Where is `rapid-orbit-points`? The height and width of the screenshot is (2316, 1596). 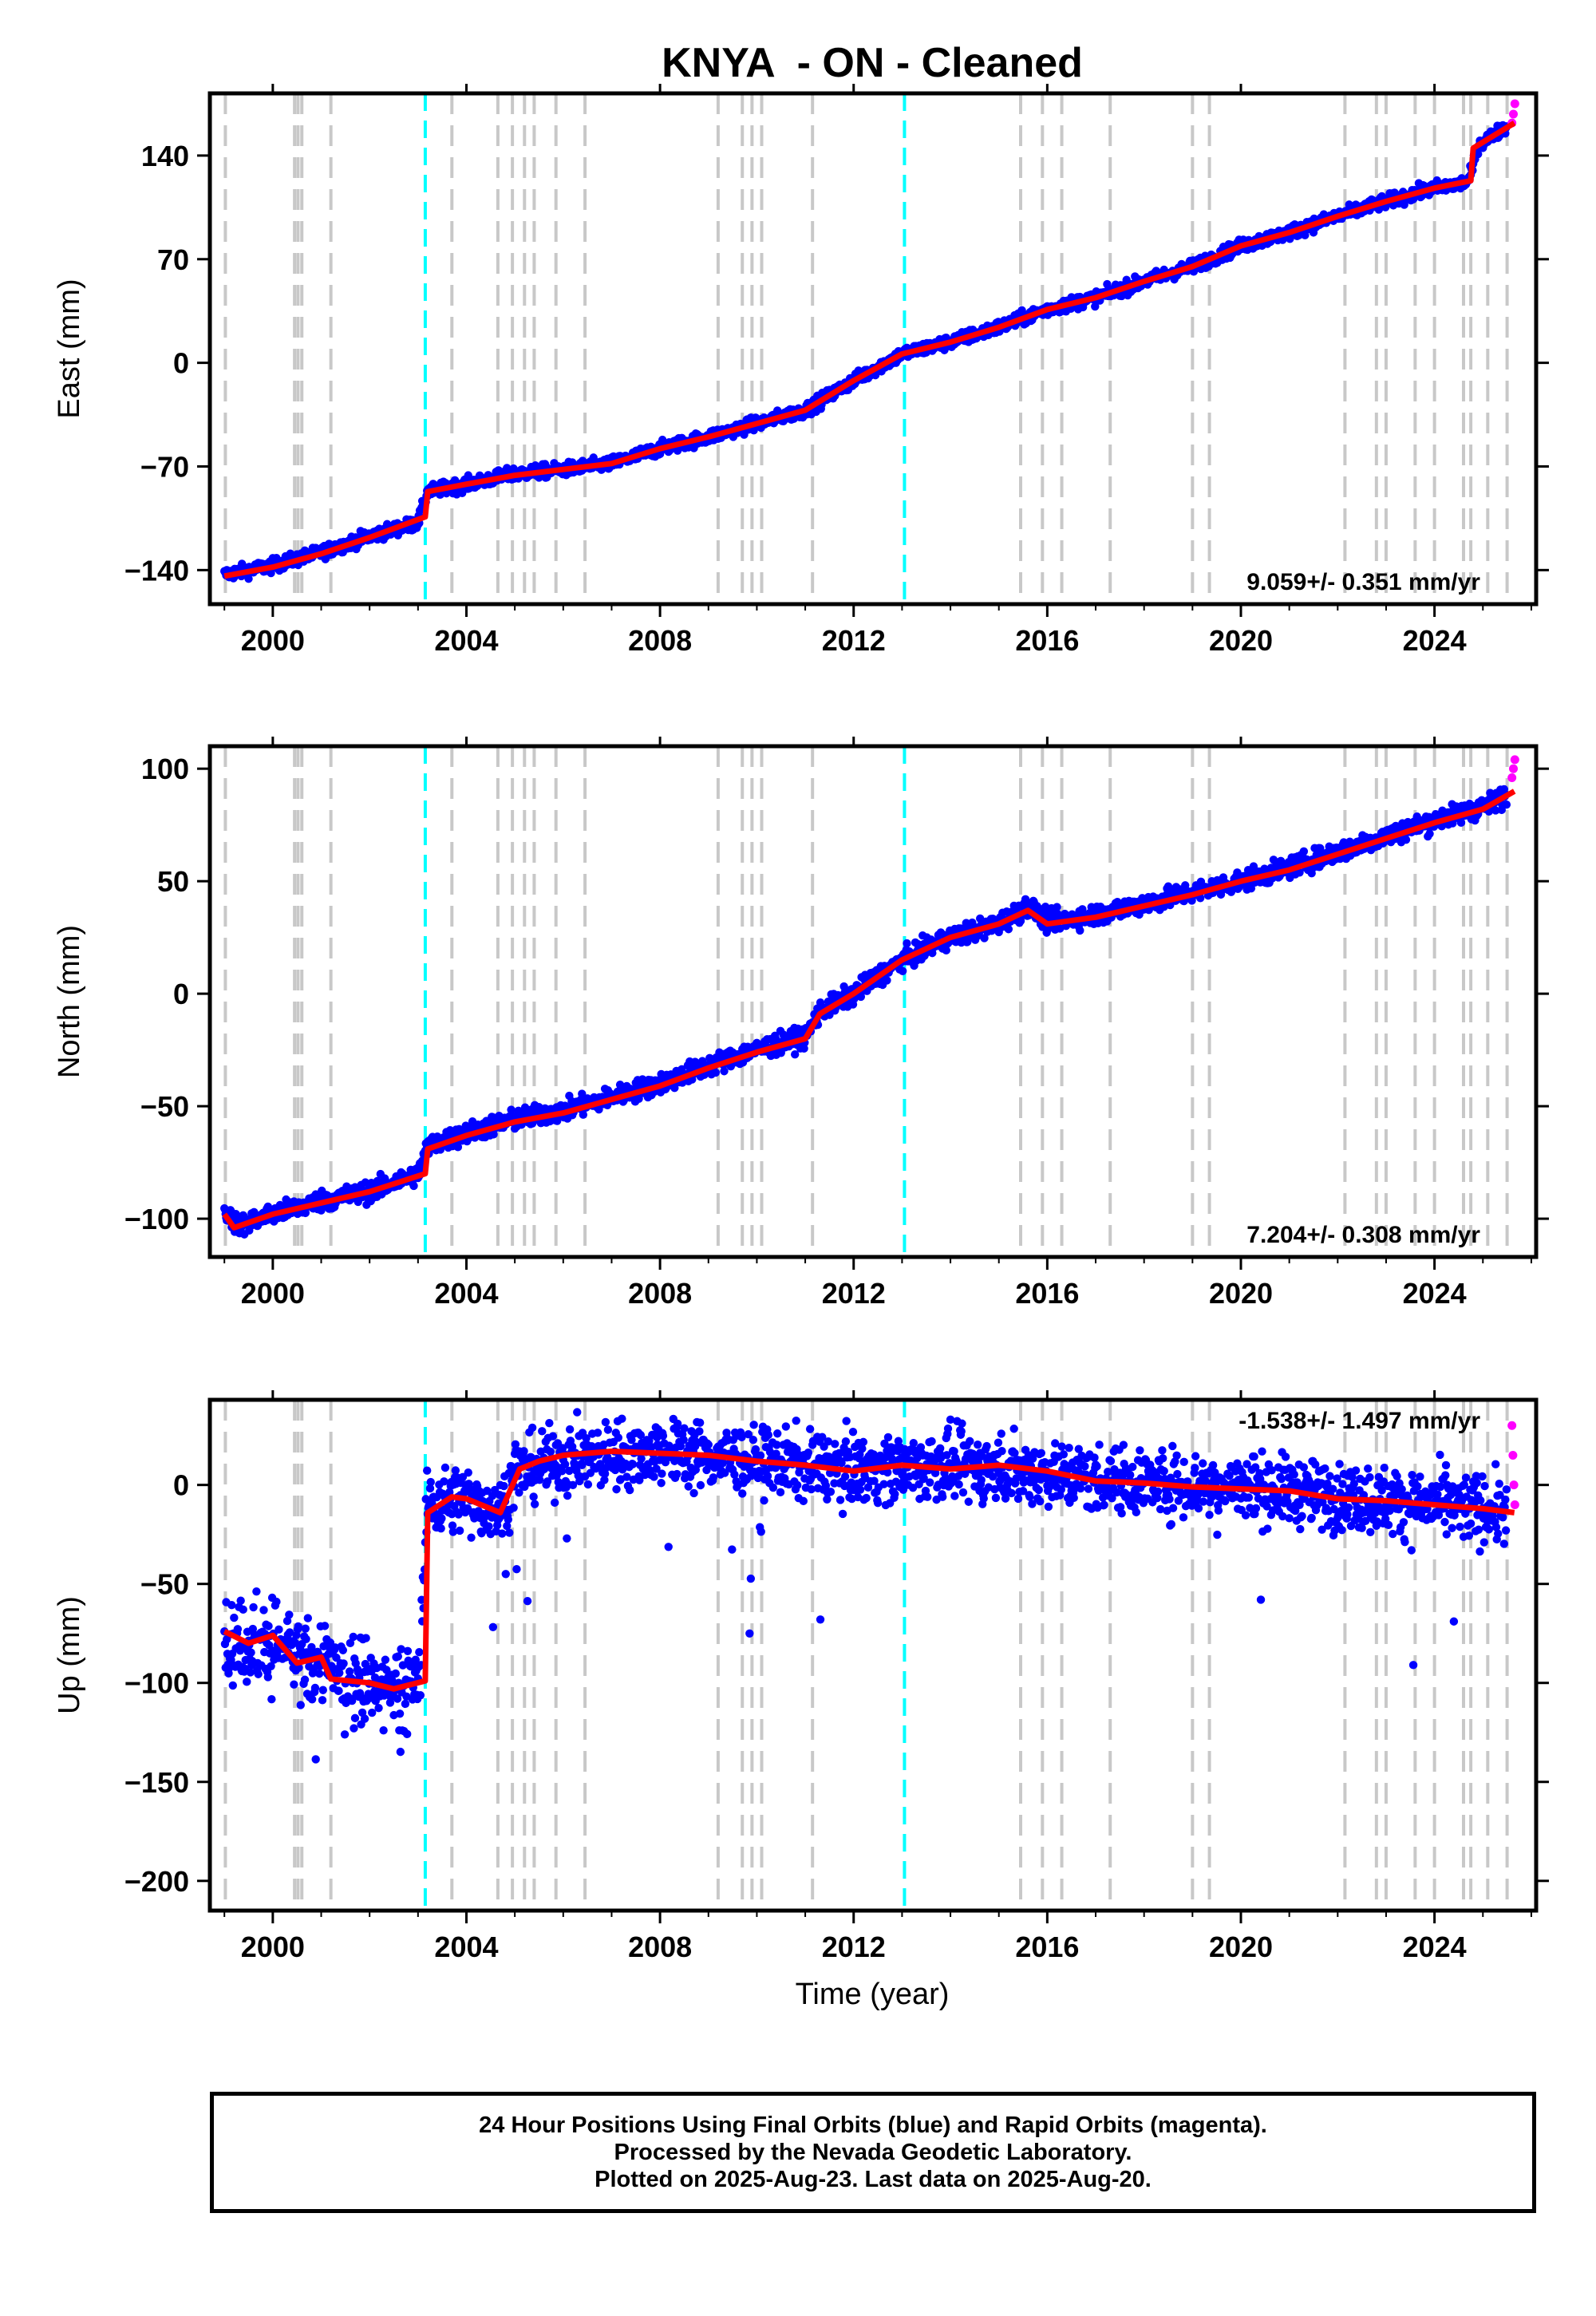 rapid-orbit-points is located at coordinates (1513, 768).